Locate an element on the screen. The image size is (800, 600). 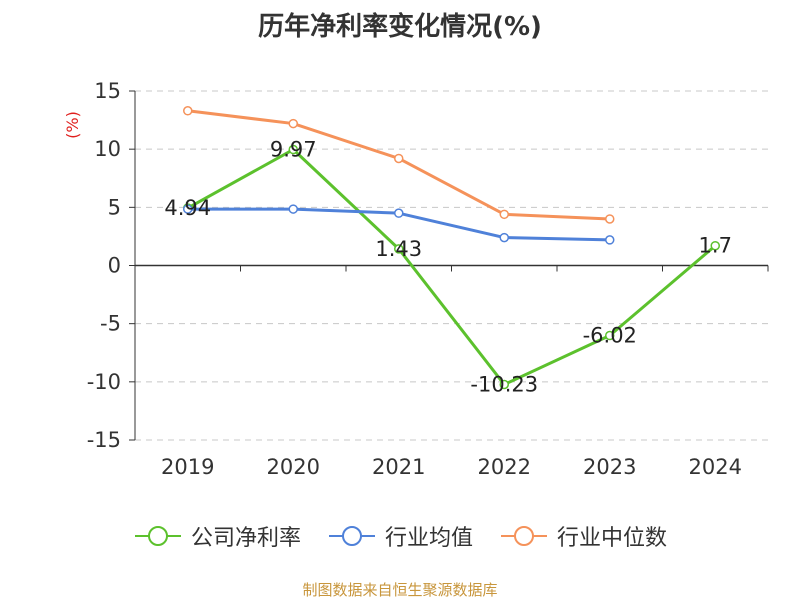
data-label: -10.23 is located at coordinates (504, 385).